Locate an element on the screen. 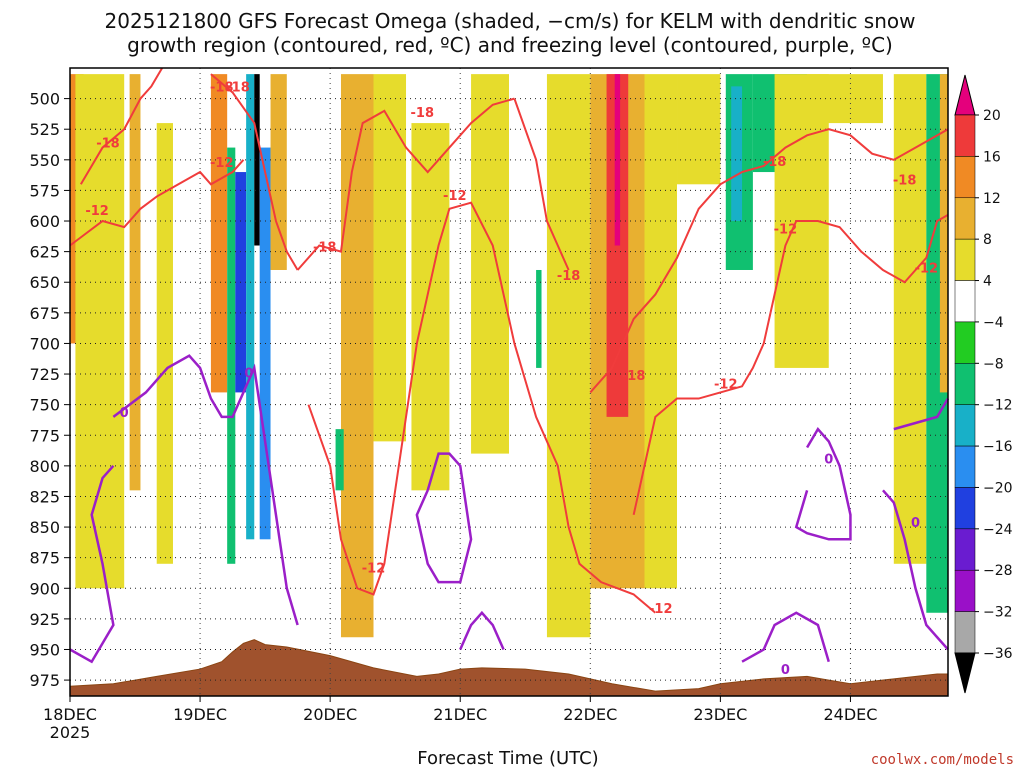 The width and height of the screenshot is (1024, 768). y-tick-label: 625 is located at coordinates (44, 252).